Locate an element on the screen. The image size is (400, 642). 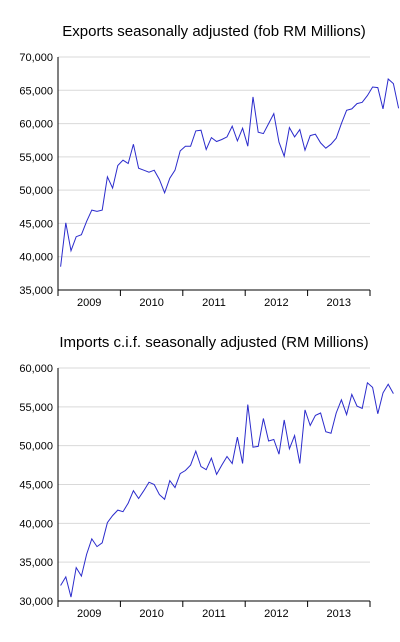
imports-y-tick-label: 55,000 is located at coordinates (36, 408).